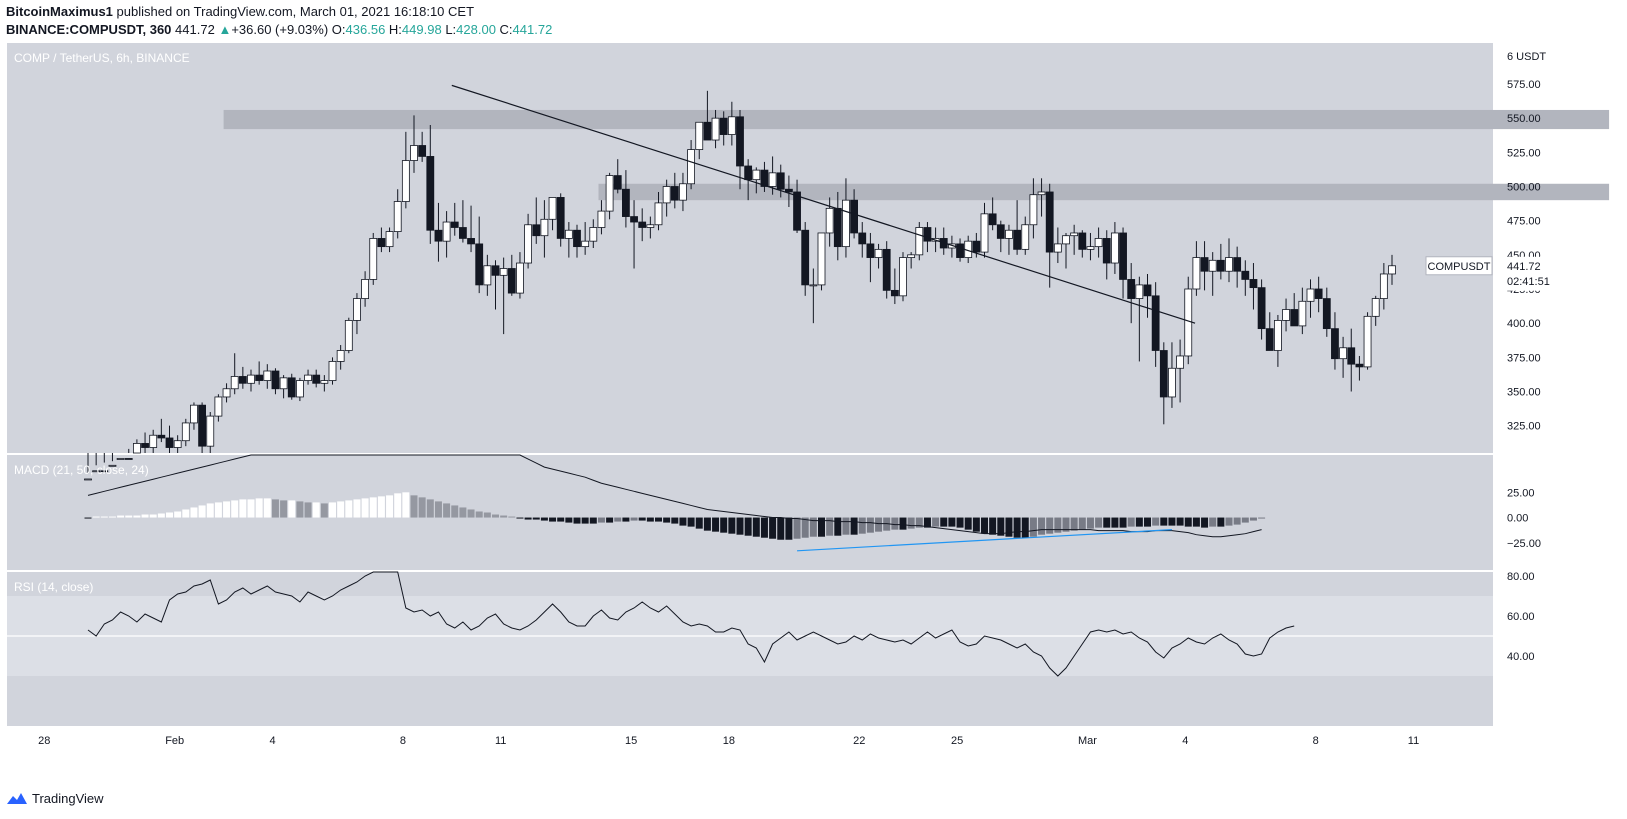 The height and width of the screenshot is (819, 1627). Describe the element at coordinates (59, 11) in the screenshot. I see `author-name: BitcoinMaximus1` at that location.